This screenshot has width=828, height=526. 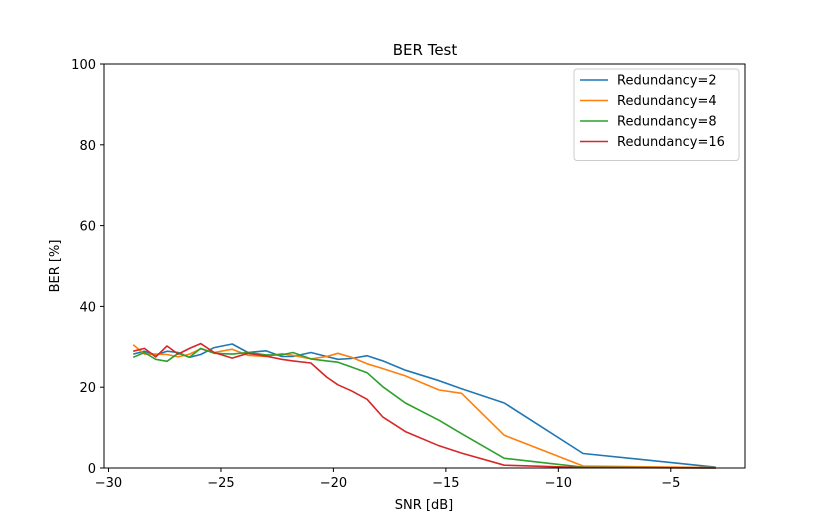 What do you see at coordinates (445, 483) in the screenshot?
I see `x-tick-label: −15` at bounding box center [445, 483].